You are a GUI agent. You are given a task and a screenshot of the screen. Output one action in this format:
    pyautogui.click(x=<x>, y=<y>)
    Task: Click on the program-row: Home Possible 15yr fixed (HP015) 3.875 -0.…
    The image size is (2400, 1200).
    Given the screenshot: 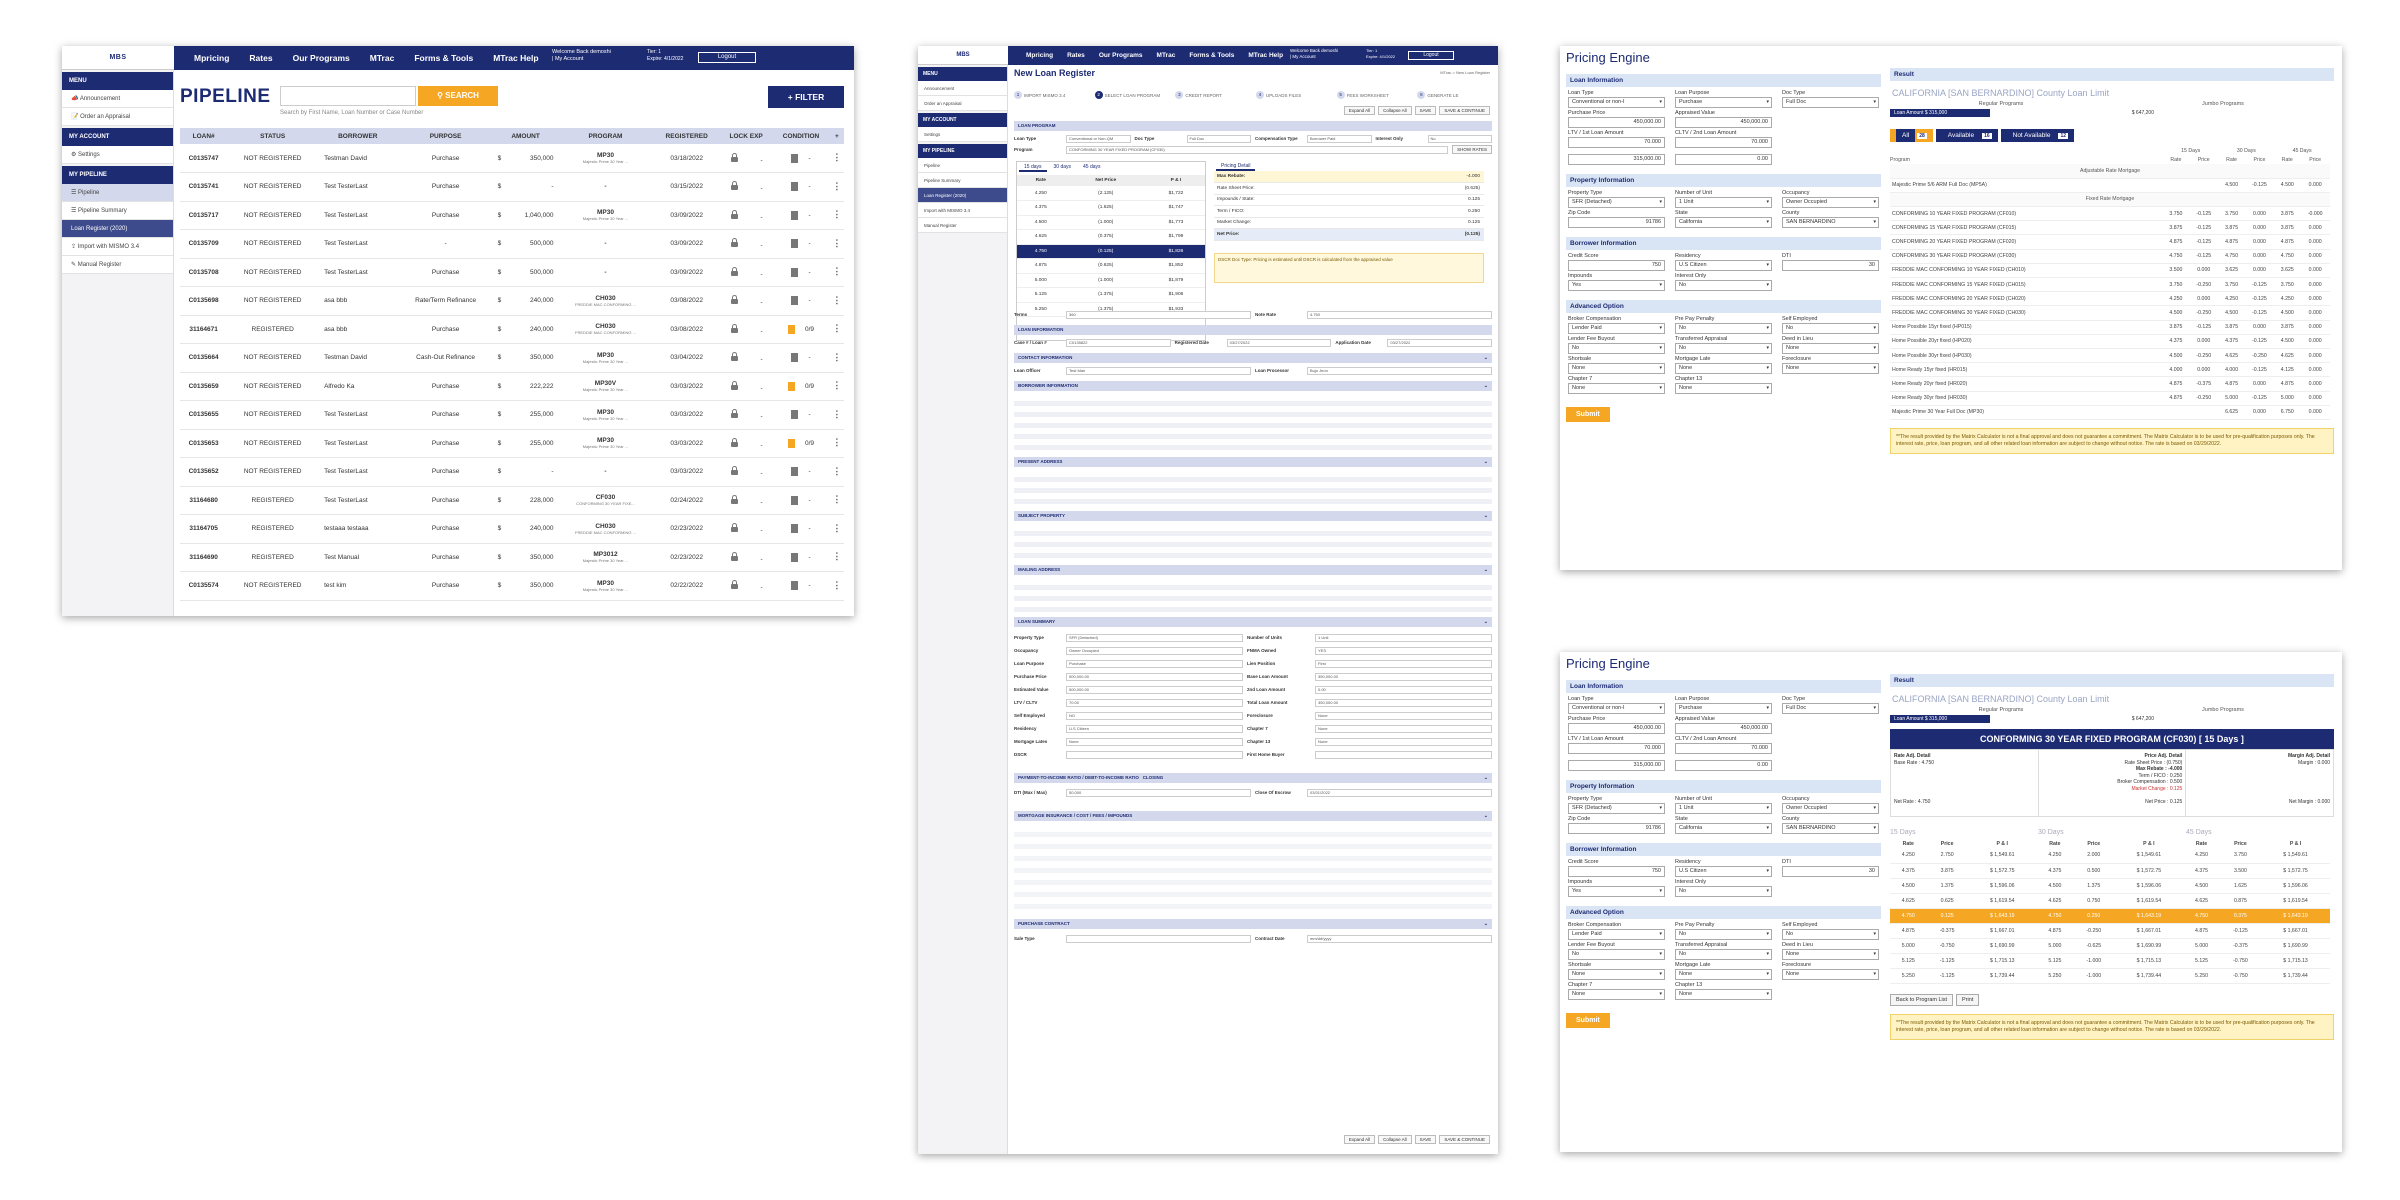 What is the action you would take?
    pyautogui.click(x=2110, y=327)
    